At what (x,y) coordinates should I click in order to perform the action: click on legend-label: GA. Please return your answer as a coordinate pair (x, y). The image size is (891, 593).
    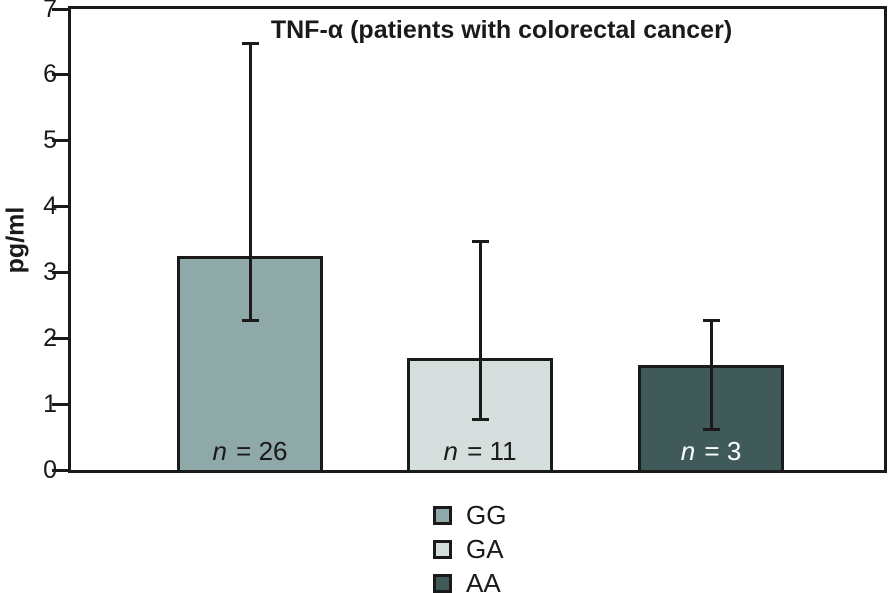
    Looking at the image, I should click on (485, 549).